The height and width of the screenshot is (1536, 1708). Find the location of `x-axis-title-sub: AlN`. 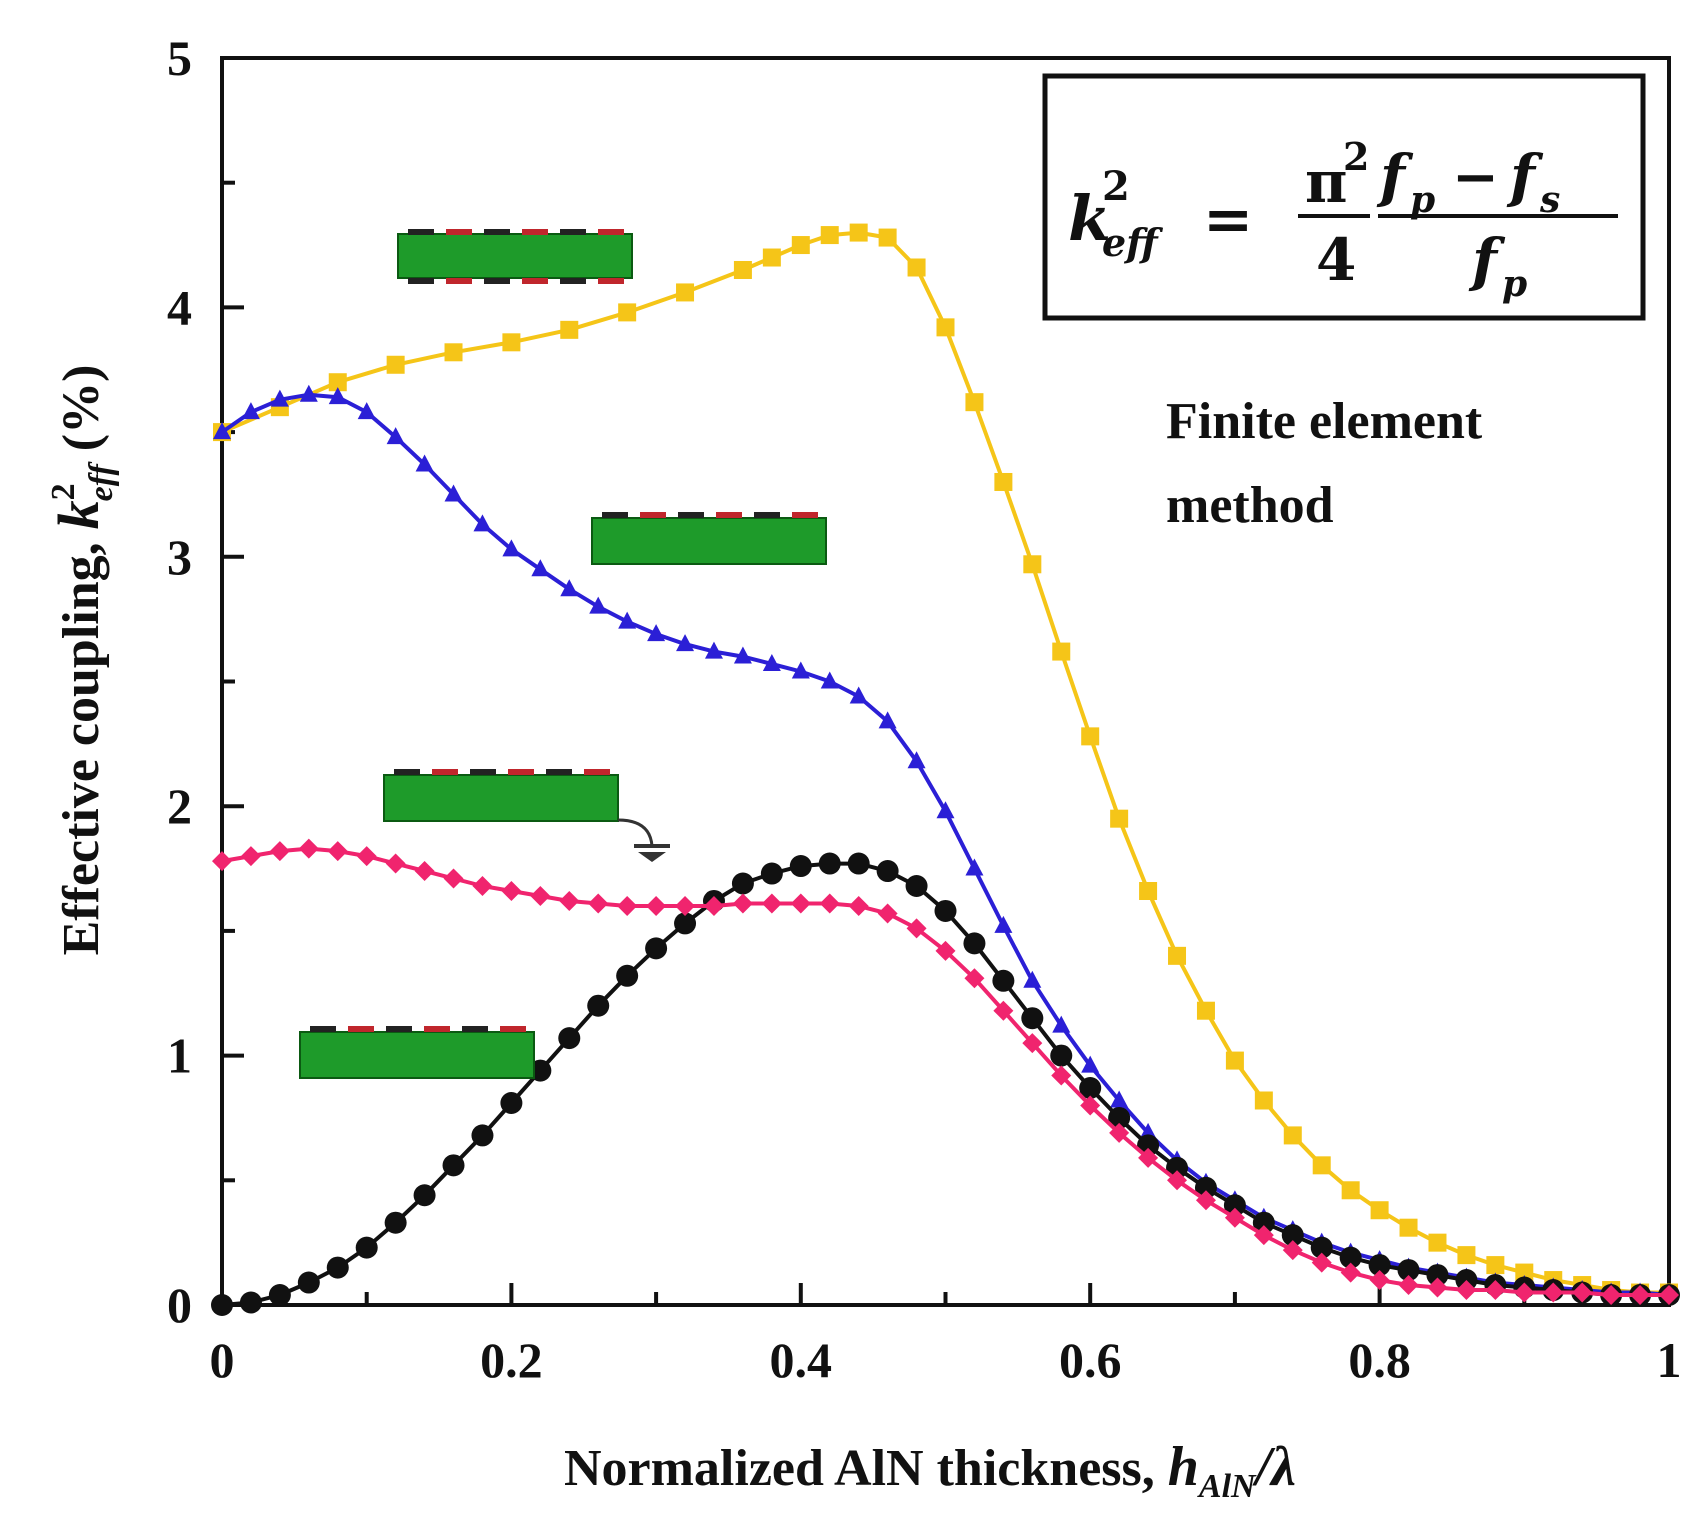

x-axis-title-sub: AlN is located at coordinates (1227, 1486).